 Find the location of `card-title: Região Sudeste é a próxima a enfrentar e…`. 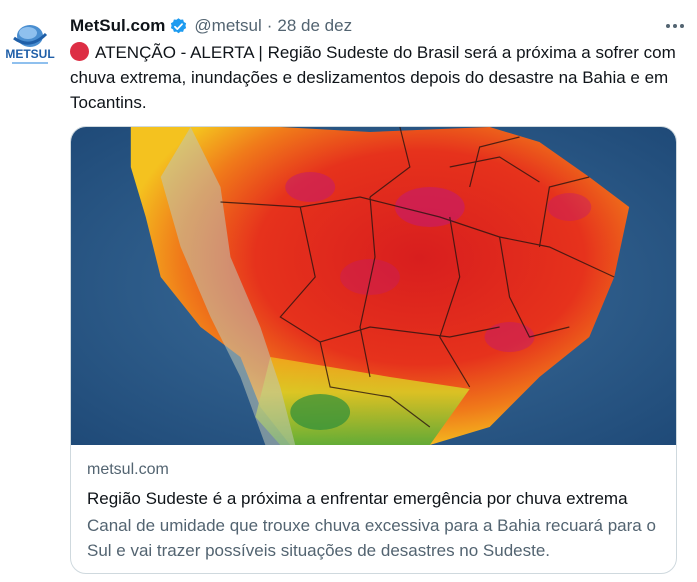

card-title: Região Sudeste é a próxima a enfrentar e… is located at coordinates (357, 498).